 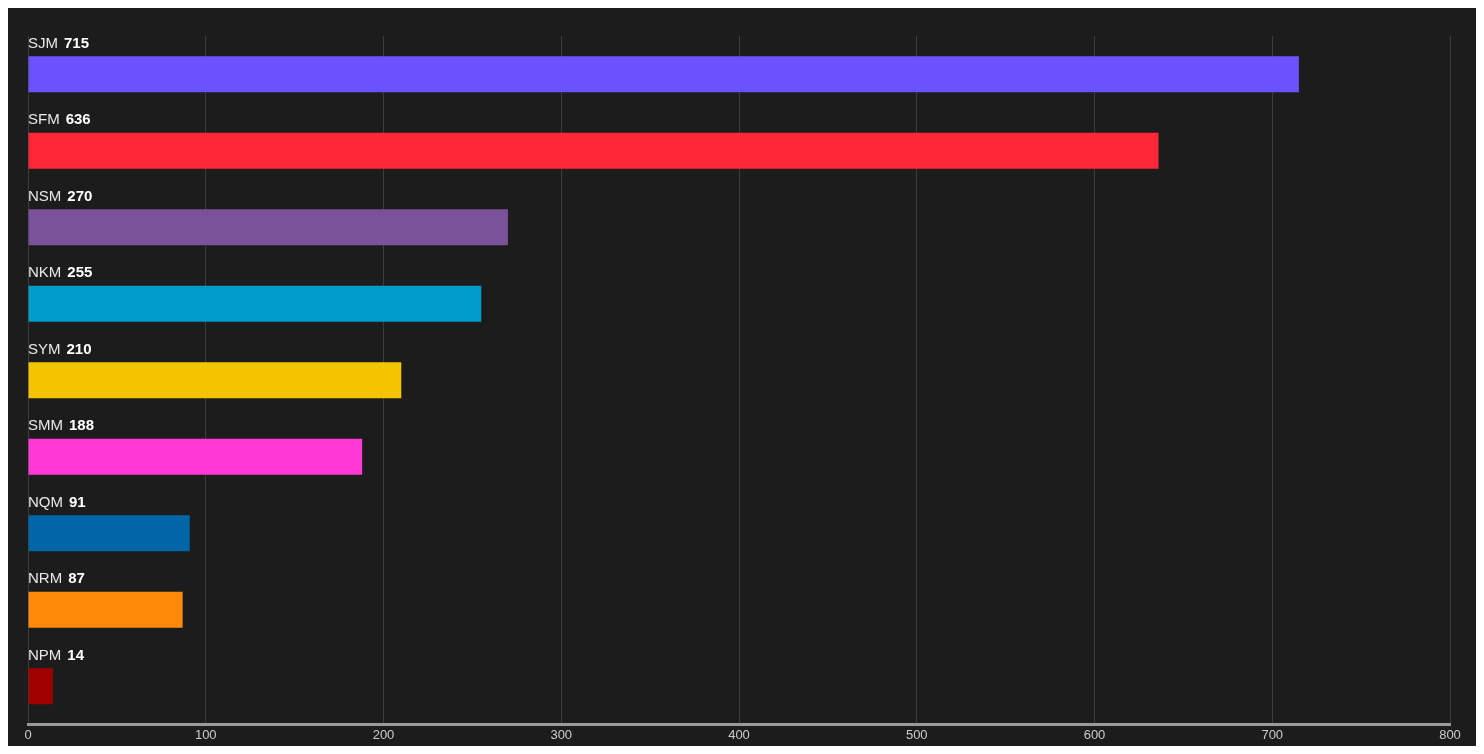 I want to click on data-label: 636, so click(x=78, y=119).